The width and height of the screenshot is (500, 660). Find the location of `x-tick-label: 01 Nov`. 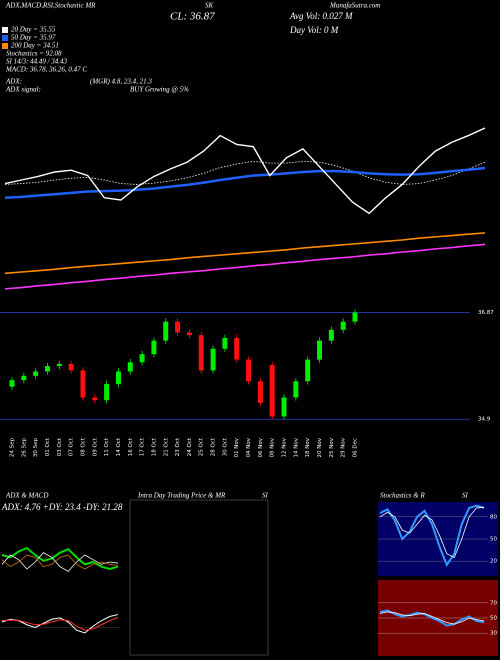

x-tick-label: 01 Nov is located at coordinates (237, 447).